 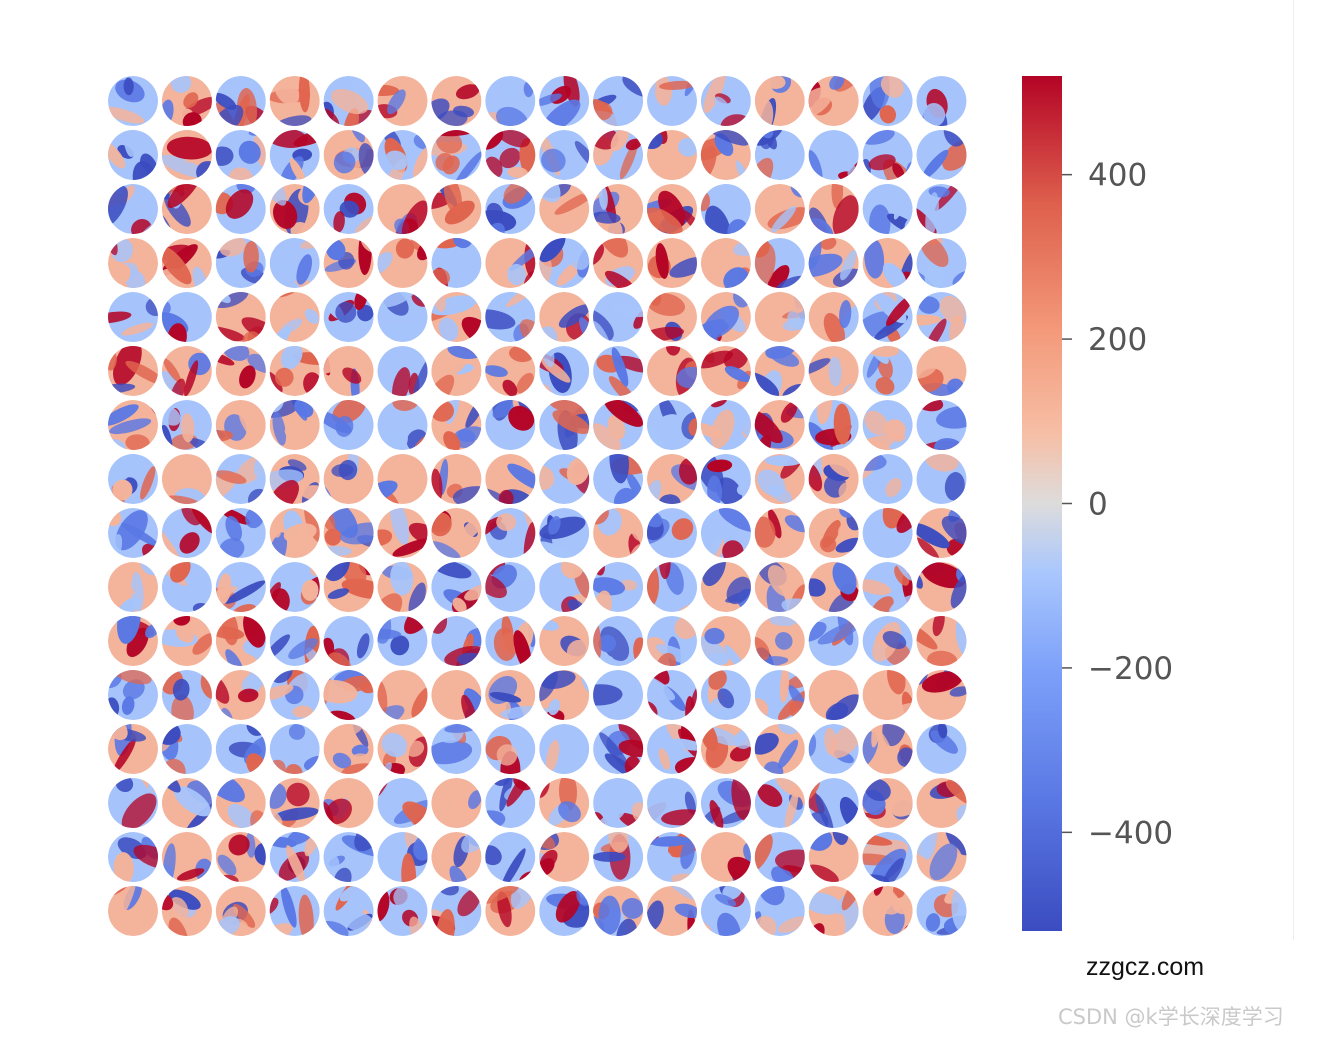 What do you see at coordinates (1171, 1017) in the screenshot?
I see `csdn-watermark: CSDN @k学长深度学习` at bounding box center [1171, 1017].